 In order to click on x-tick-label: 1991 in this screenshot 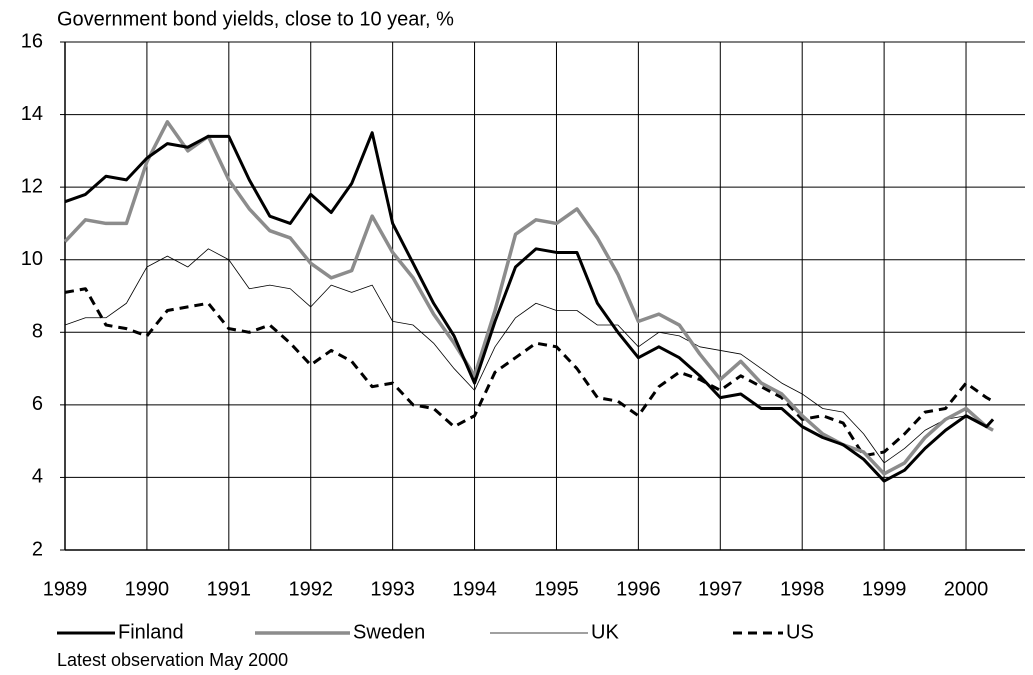, I will do `click(229, 589)`.